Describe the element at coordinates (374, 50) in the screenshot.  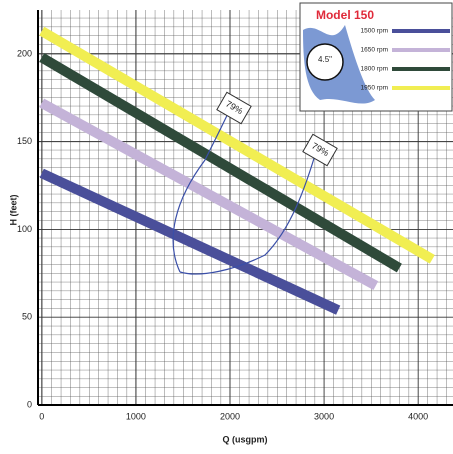
I see `legend-label: 1650 rpm` at that location.